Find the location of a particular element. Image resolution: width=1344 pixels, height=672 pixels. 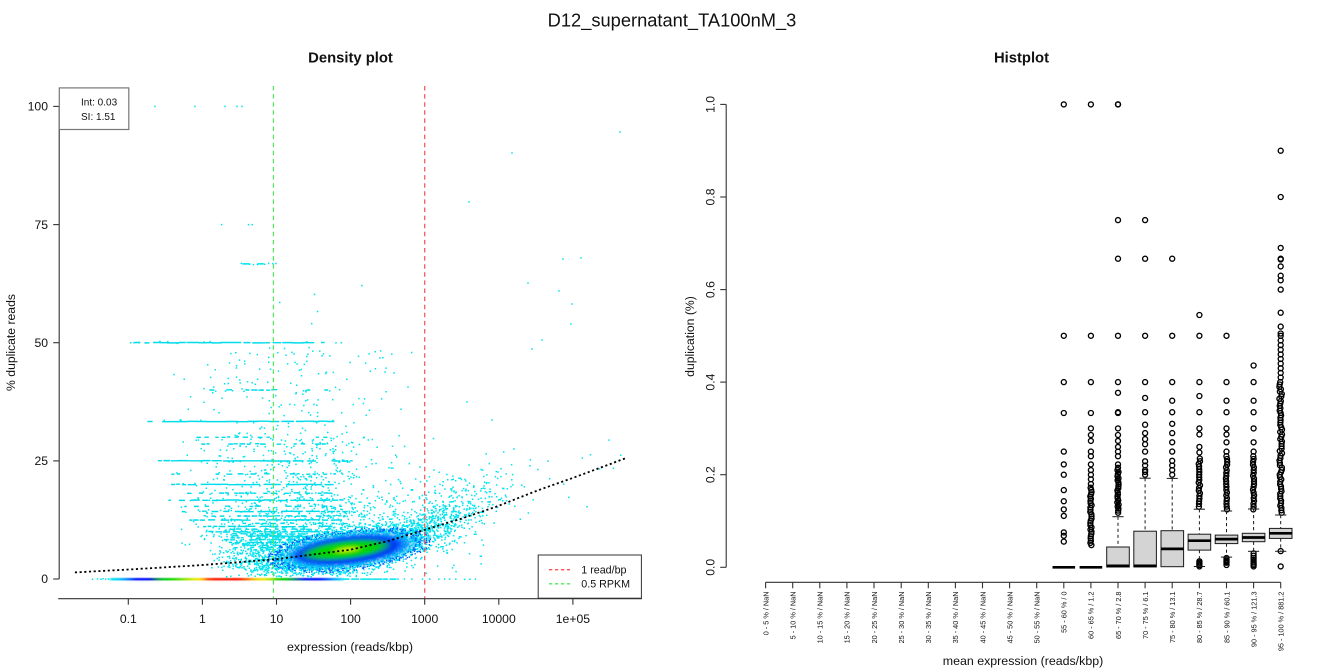

svg-text: 0.8 is located at coordinates (711, 196).